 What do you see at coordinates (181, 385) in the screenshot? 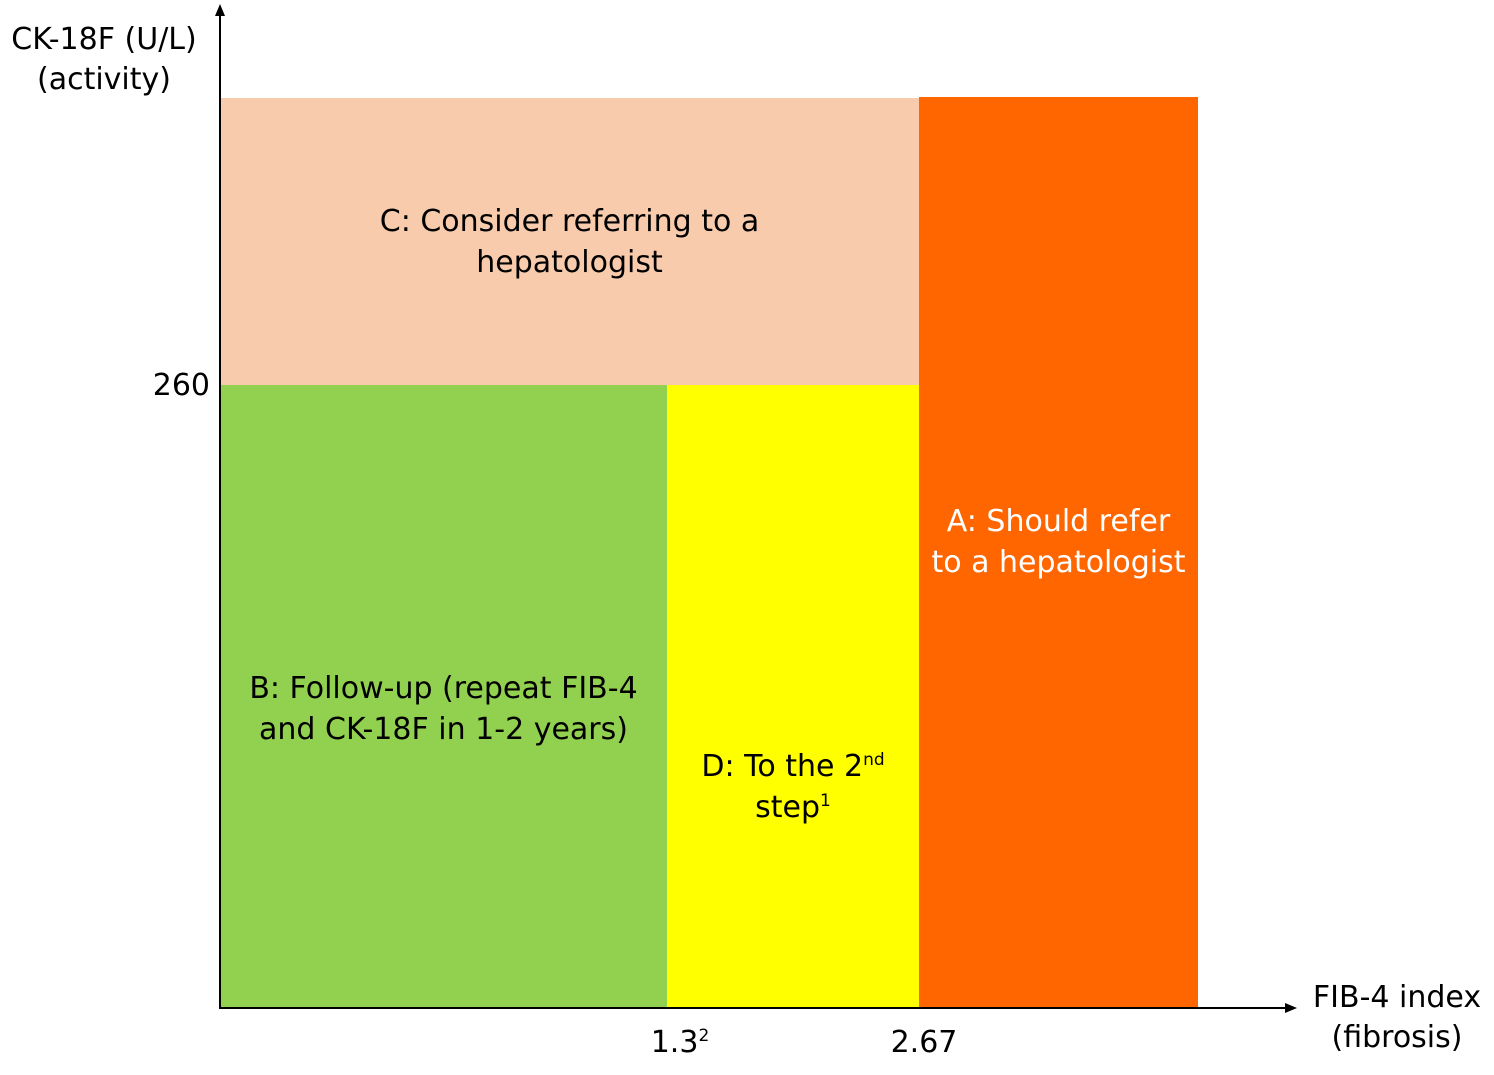
I see `y-tick-260: 260` at bounding box center [181, 385].